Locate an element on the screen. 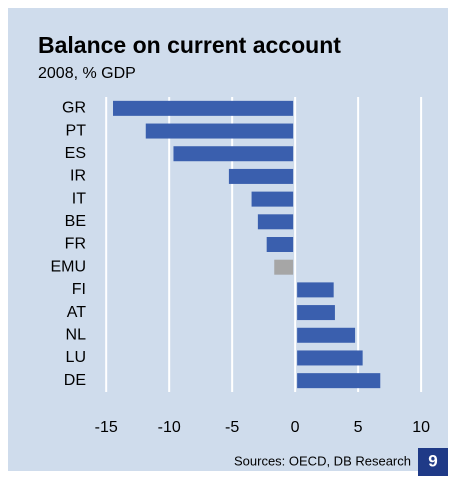 Image resolution: width=465 pixels, height=477 pixels. source: Sources: OECD, DB Research is located at coordinates (322, 460).